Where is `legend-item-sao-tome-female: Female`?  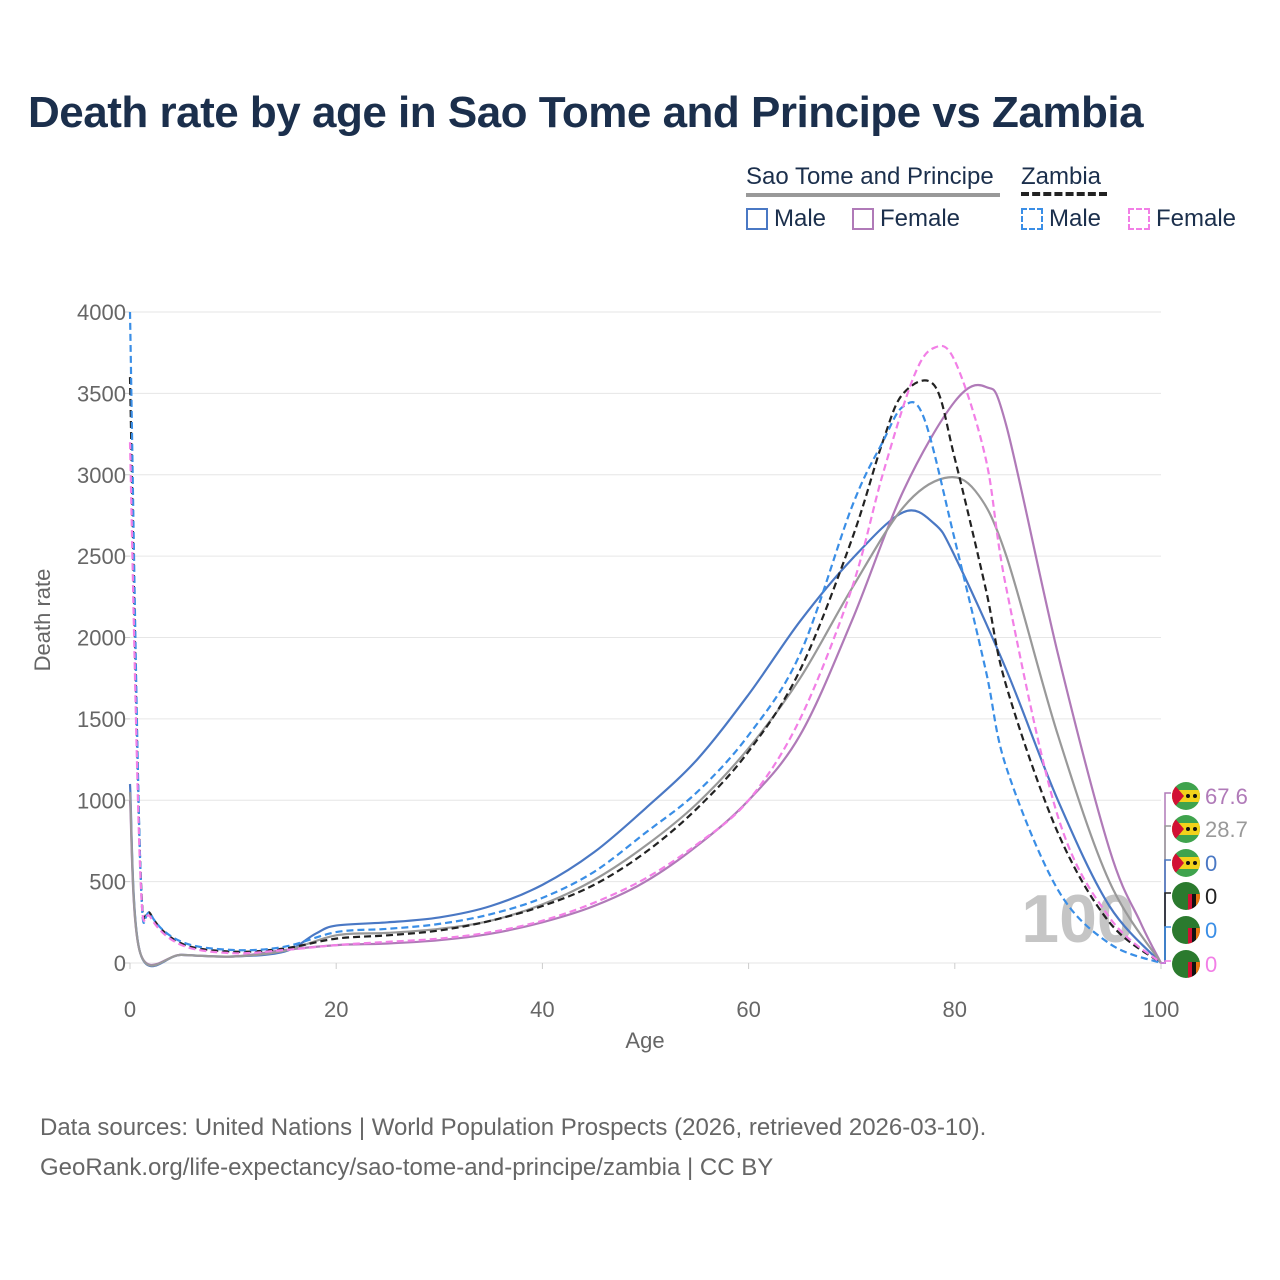 legend-item-sao-tome-female: Female is located at coordinates (906, 219).